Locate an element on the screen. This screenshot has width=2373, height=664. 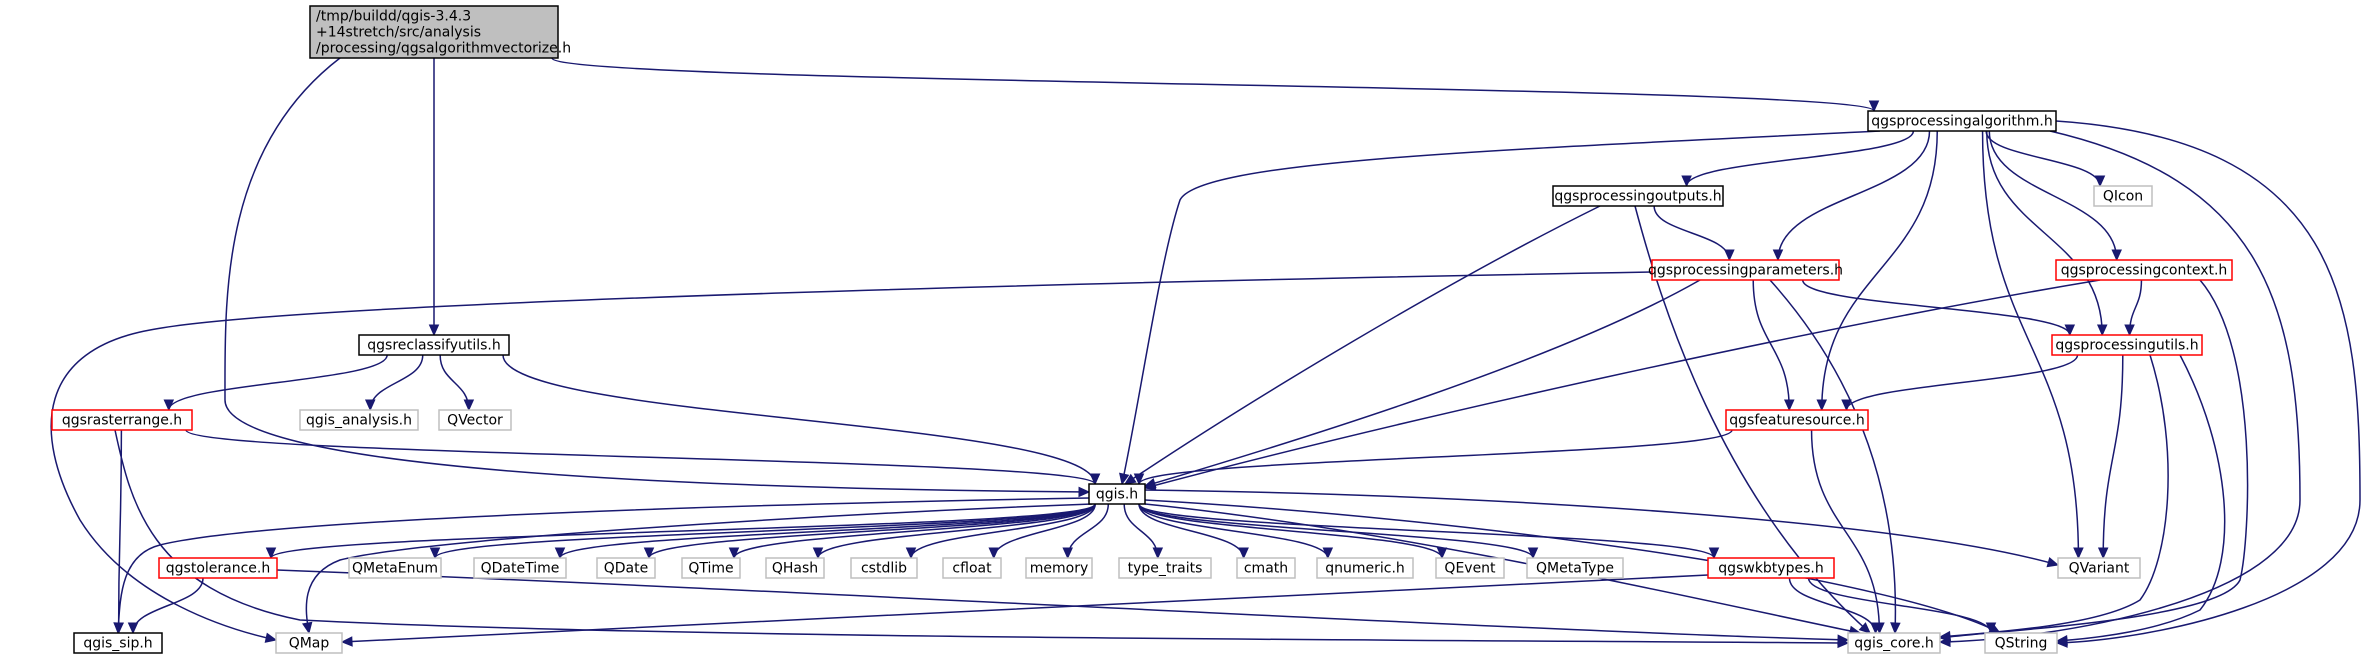
edge-po-to-pp is located at coordinates (1694, 233).